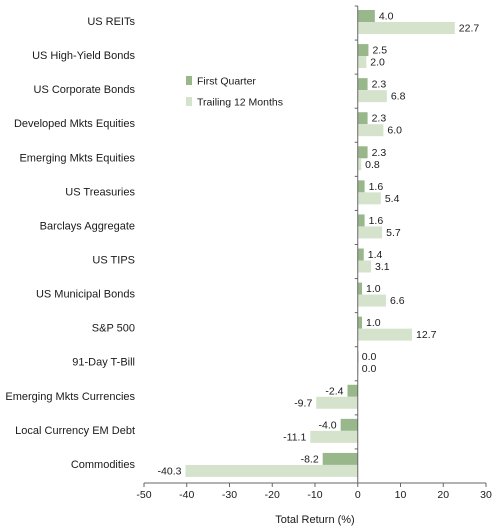 The height and width of the screenshot is (530, 497). Describe the element at coordinates (379, 51) in the screenshot. I see `data-label: 2.5` at that location.